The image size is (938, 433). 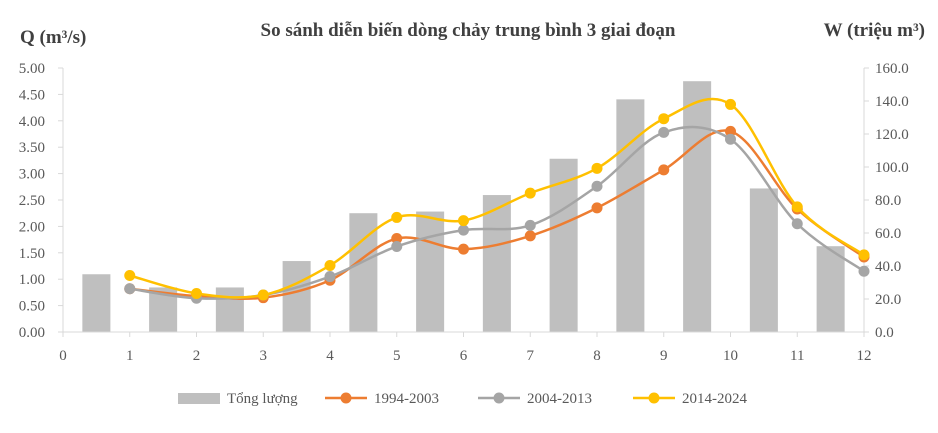 I want to click on legend-swatch-marker-1994-2003, so click(x=346, y=398).